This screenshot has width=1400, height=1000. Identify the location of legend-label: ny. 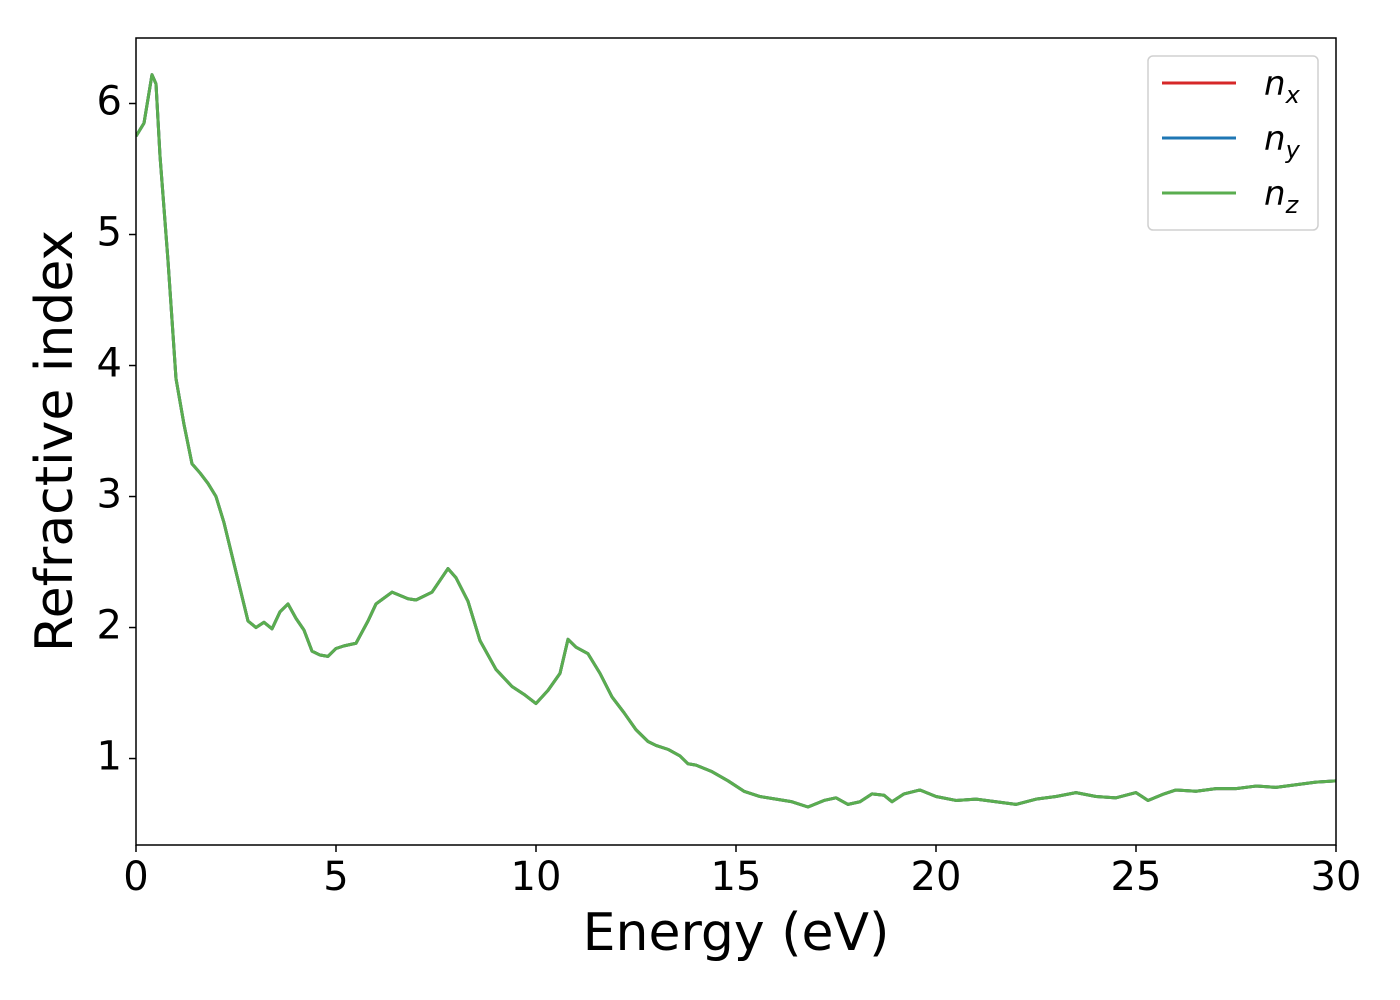
(1282, 141).